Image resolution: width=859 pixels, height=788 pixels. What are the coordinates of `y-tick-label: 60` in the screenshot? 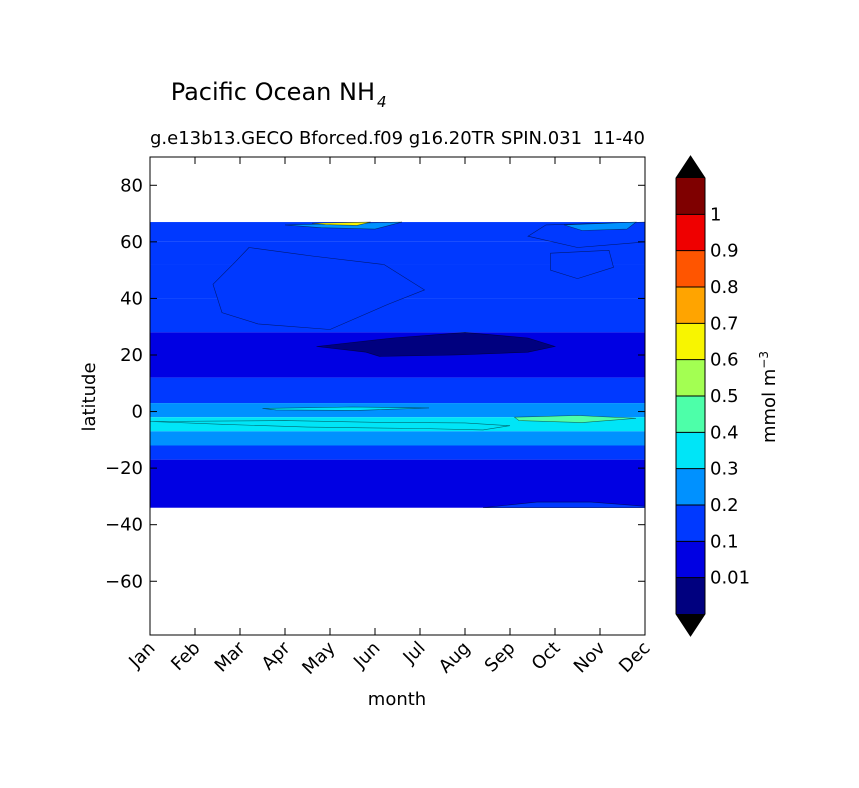 It's located at (131, 242).